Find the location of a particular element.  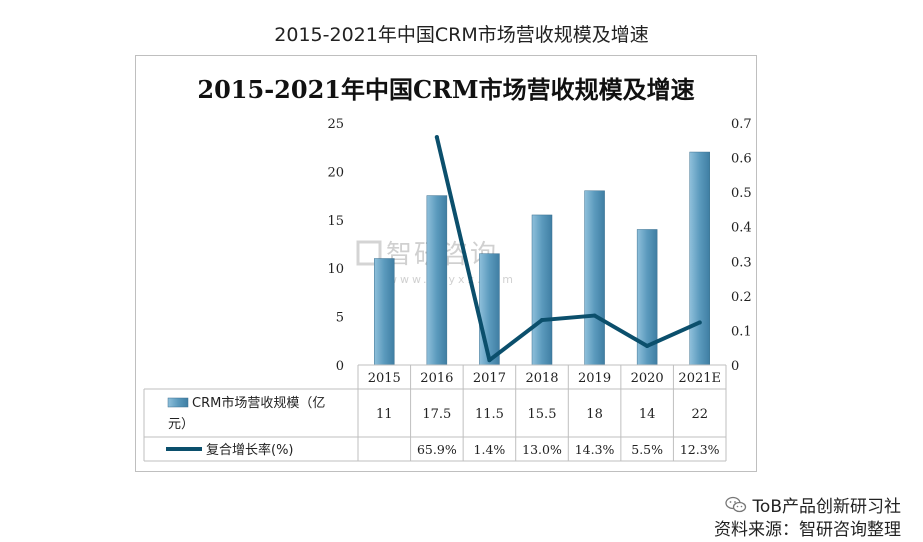

y2-tick-label: 0.6 is located at coordinates (741, 159).